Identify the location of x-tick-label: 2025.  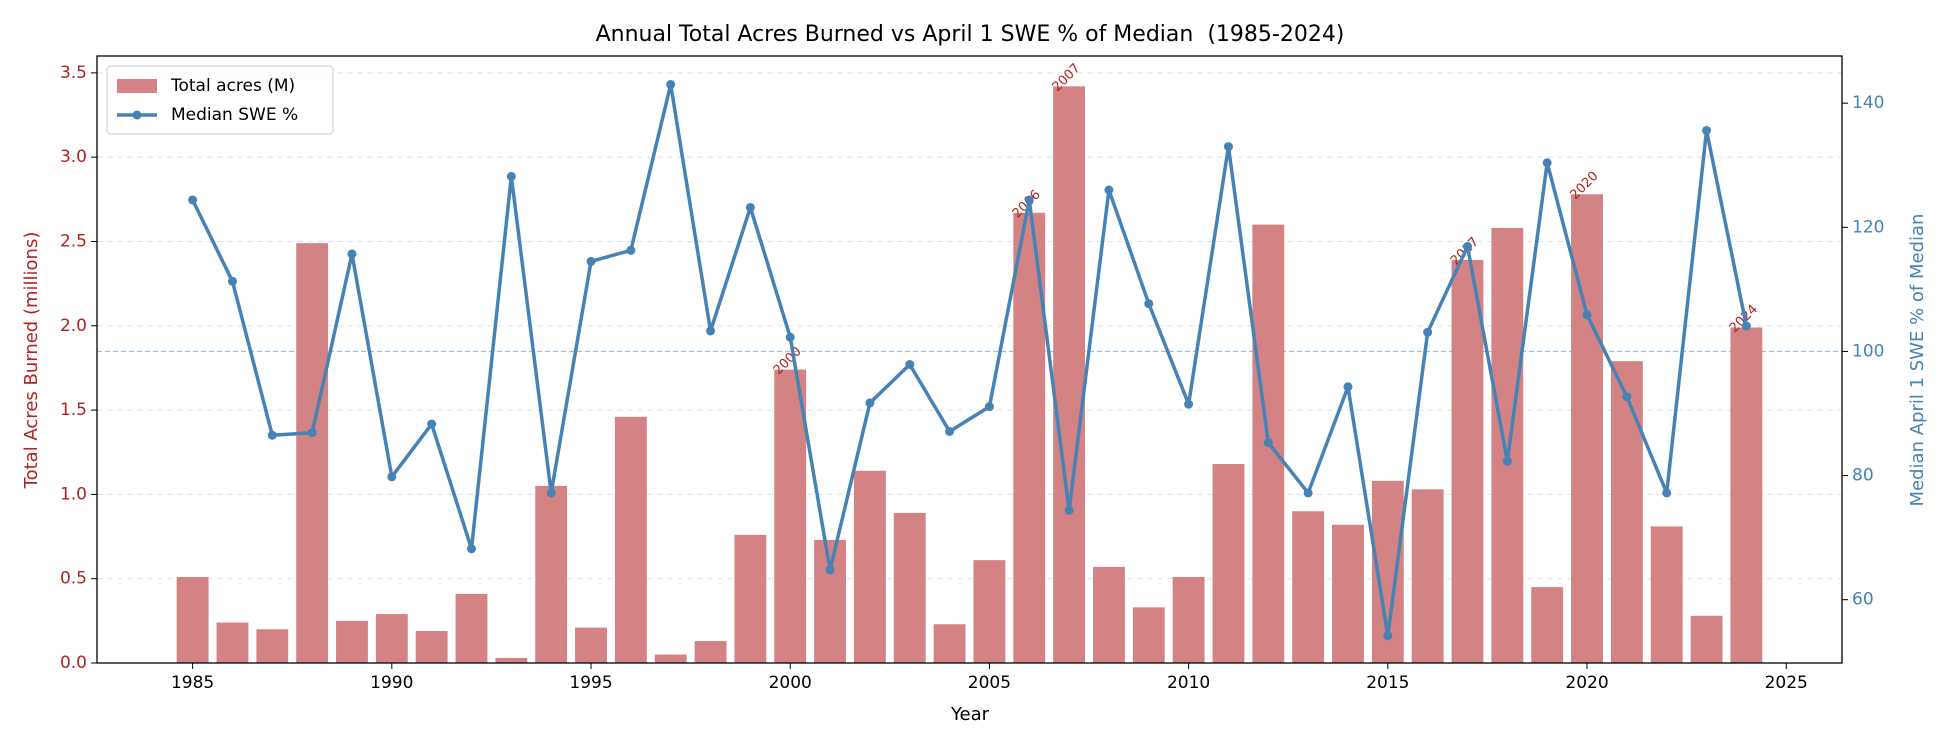
(1786, 683).